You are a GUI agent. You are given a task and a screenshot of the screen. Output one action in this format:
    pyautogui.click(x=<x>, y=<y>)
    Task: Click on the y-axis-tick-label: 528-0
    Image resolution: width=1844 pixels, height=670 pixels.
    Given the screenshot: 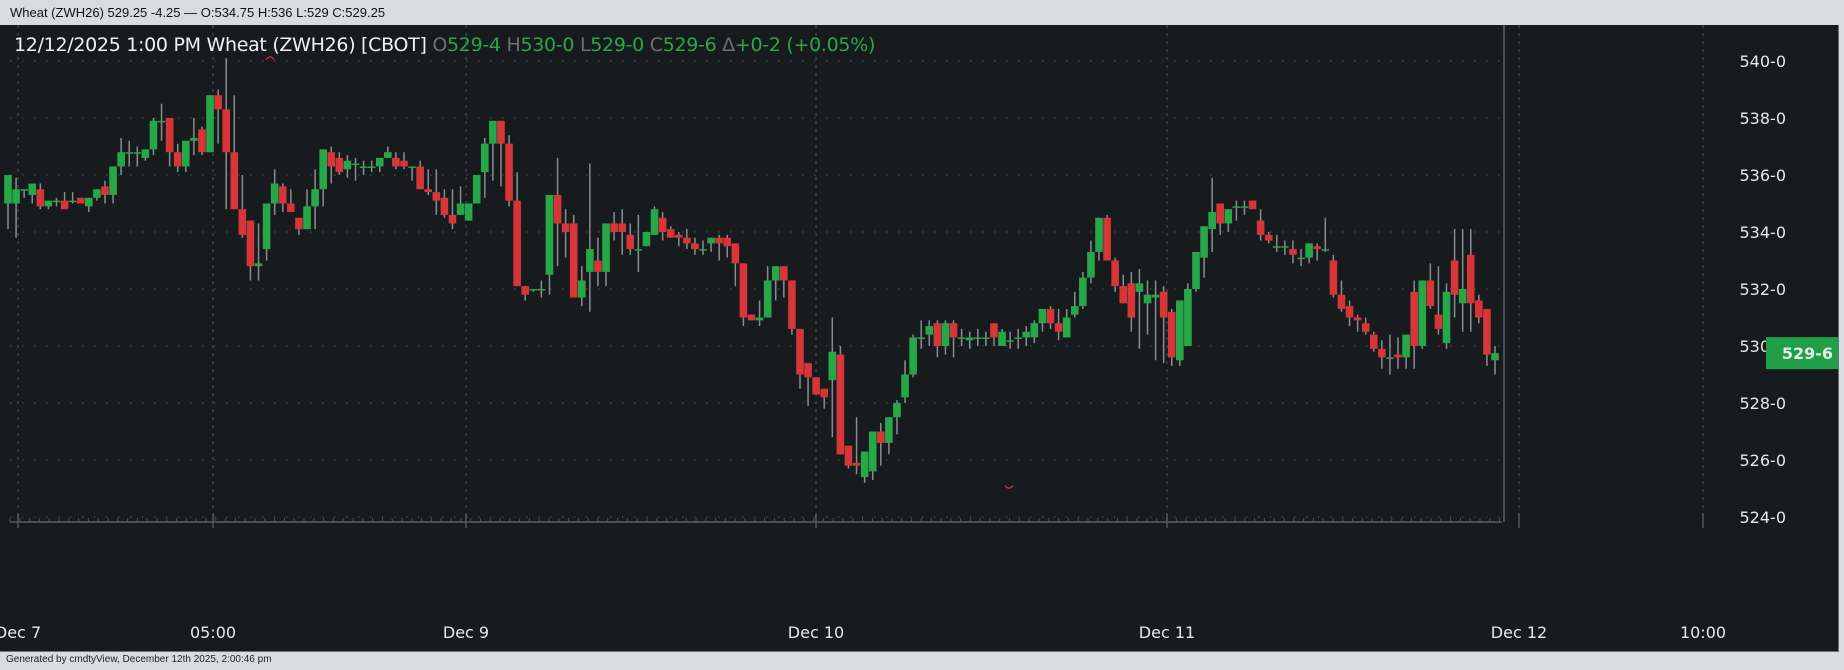 What is the action you would take?
    pyautogui.click(x=1763, y=403)
    